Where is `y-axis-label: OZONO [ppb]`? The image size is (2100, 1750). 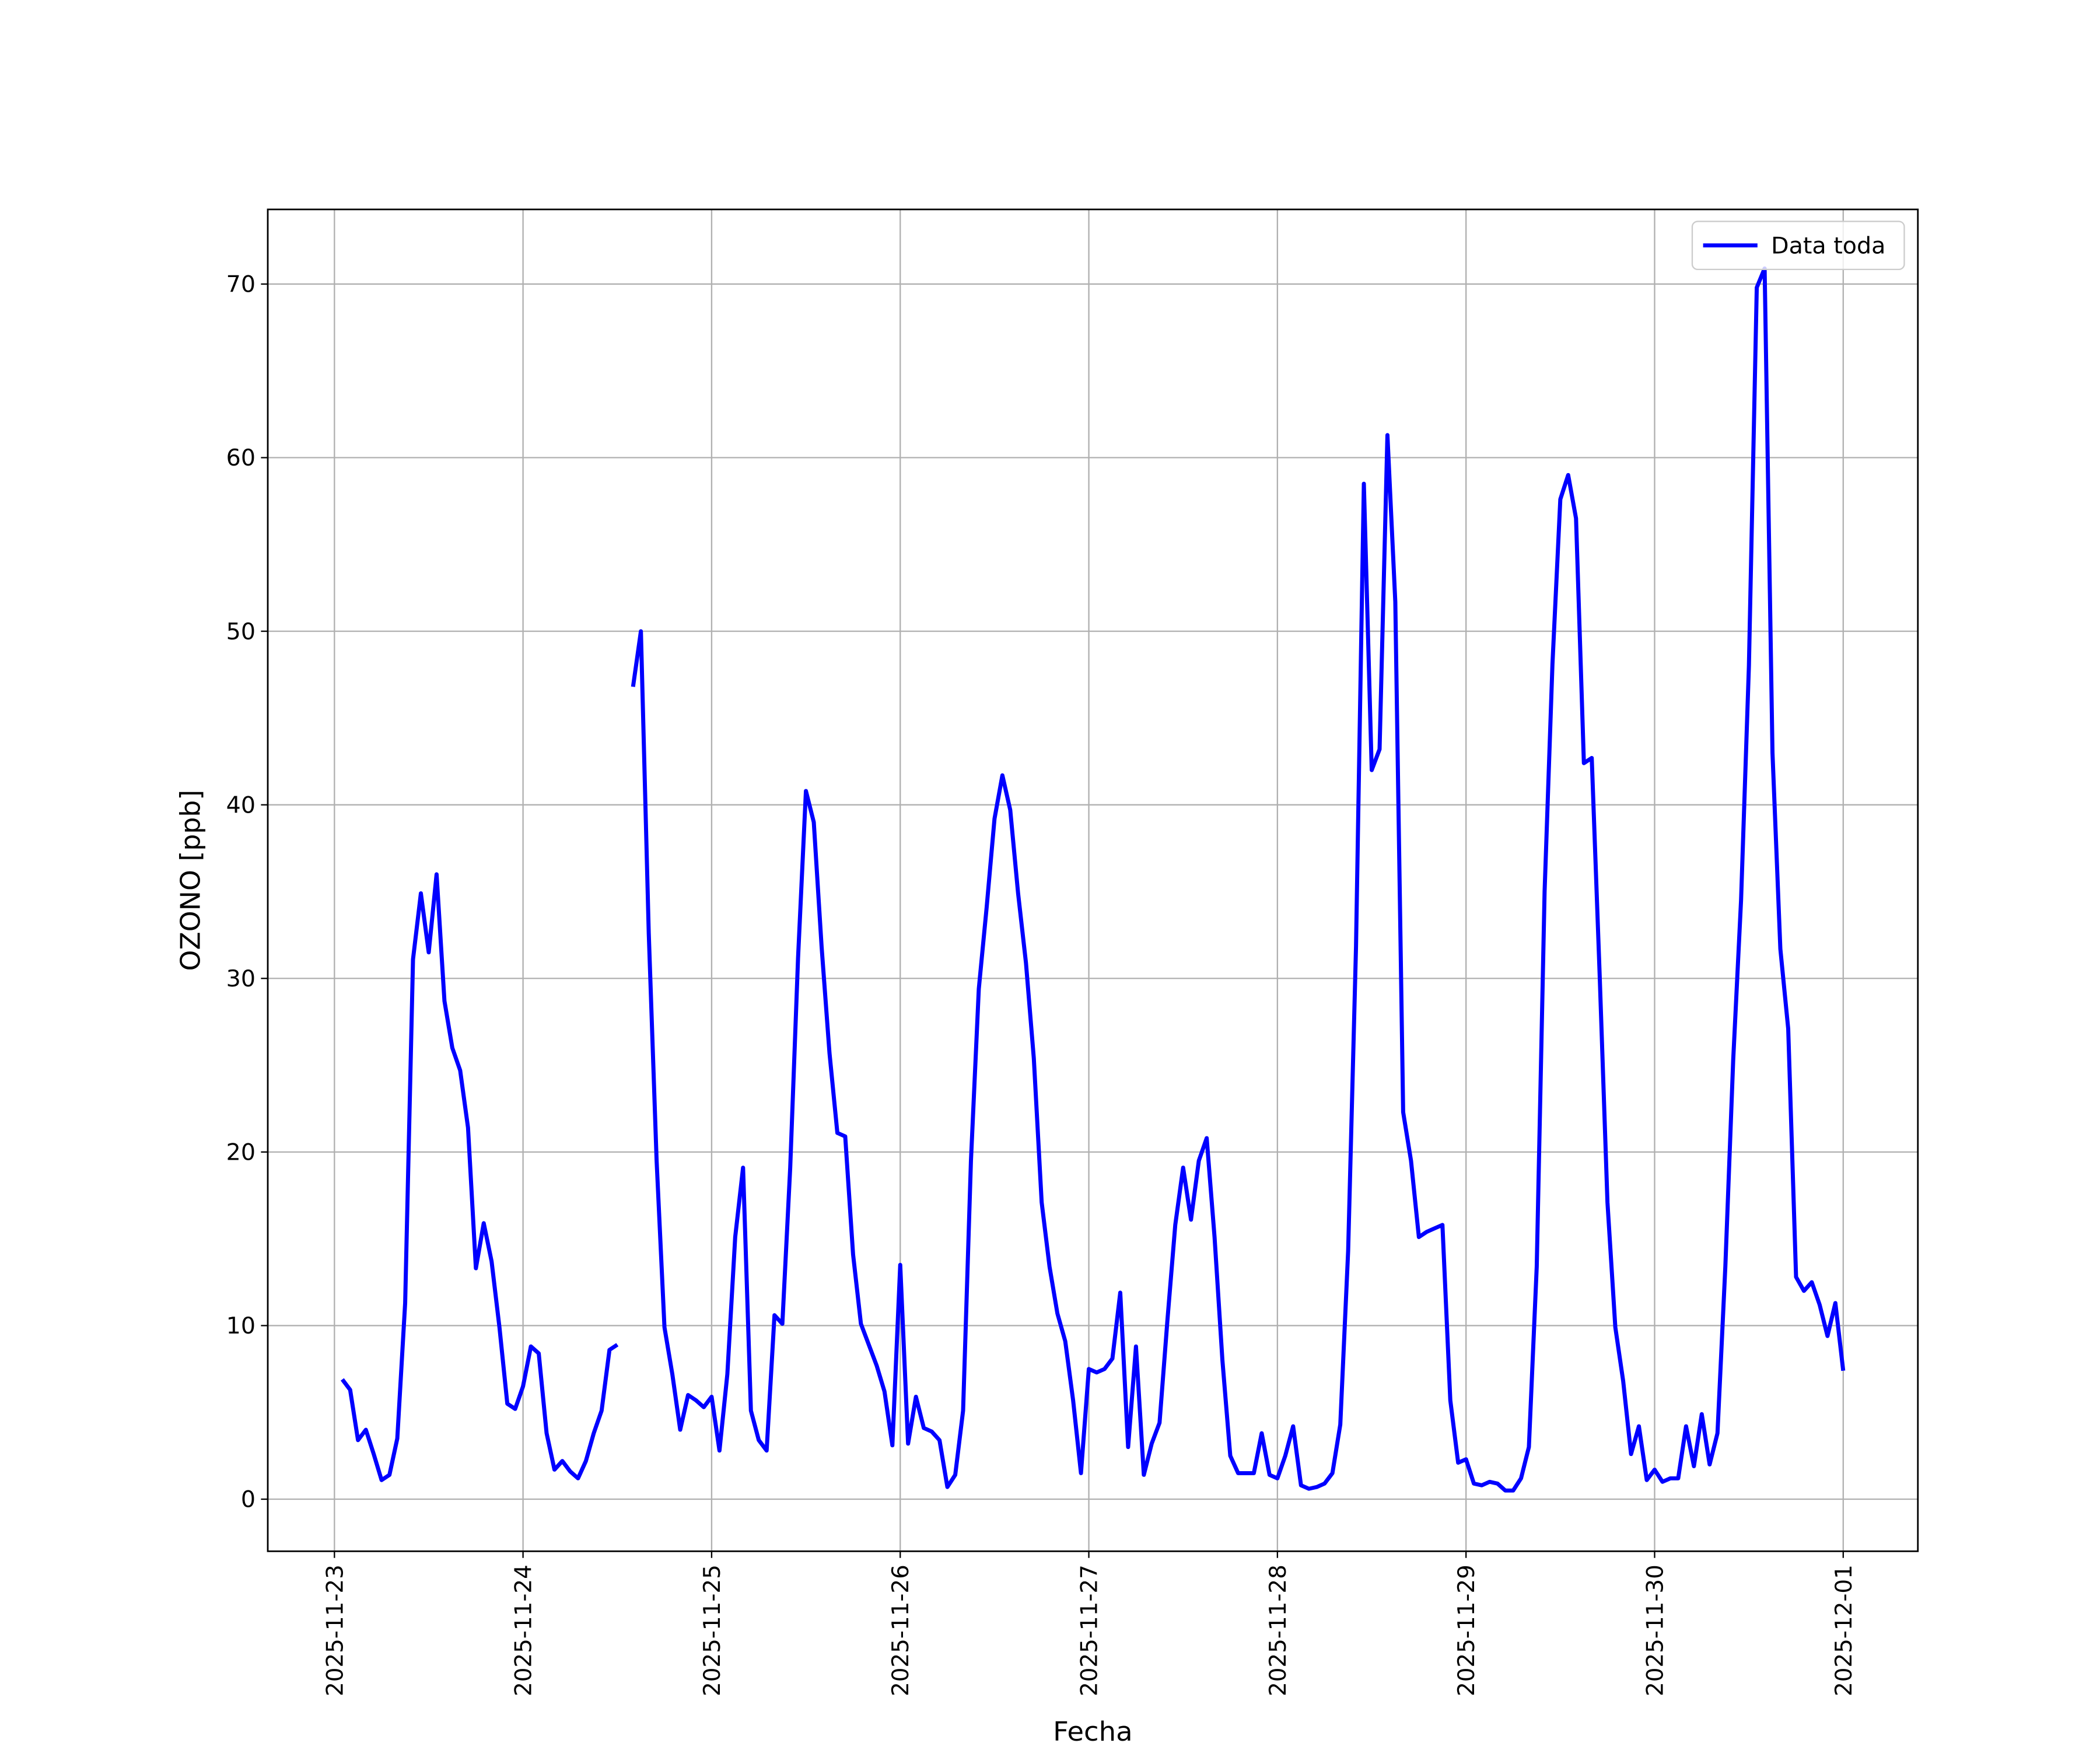 y-axis-label: OZONO [ppb] is located at coordinates (190, 880).